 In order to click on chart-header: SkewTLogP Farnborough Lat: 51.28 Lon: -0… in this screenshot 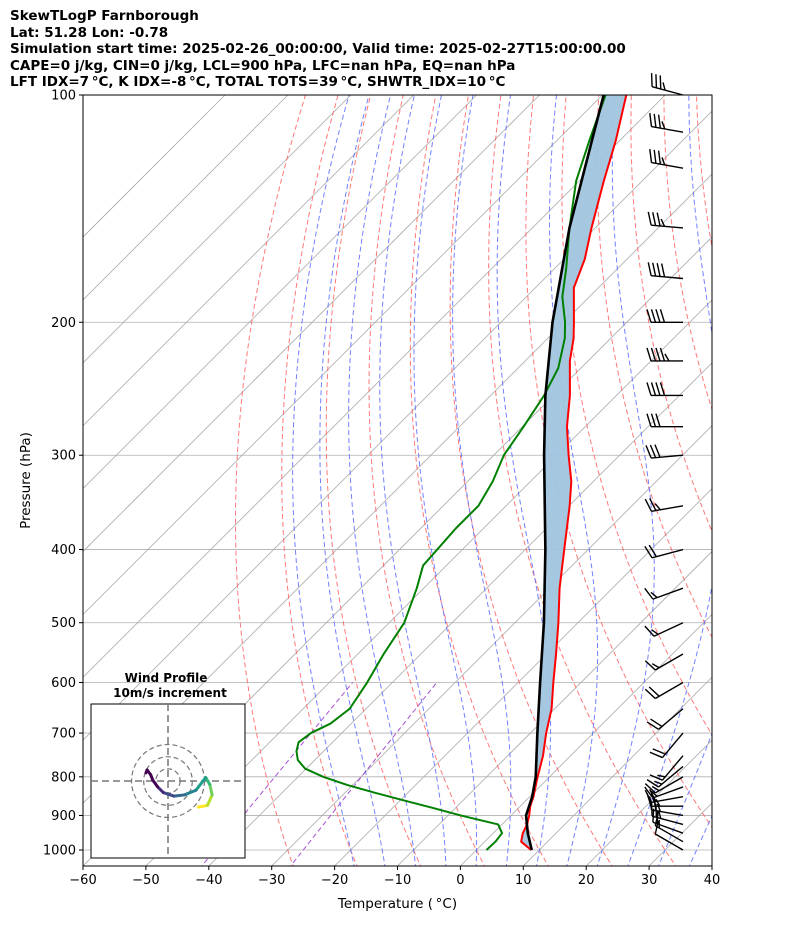, I will do `click(318, 49)`.